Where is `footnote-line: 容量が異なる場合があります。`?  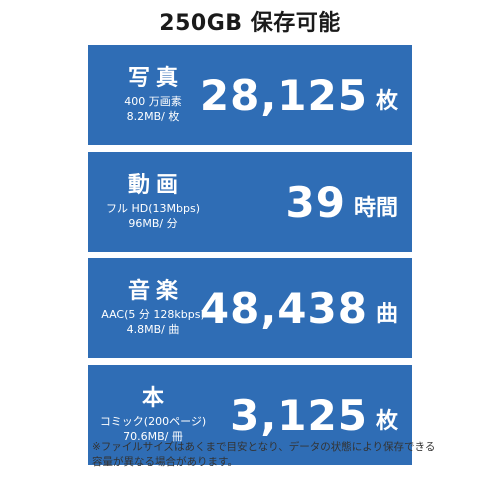
footnote-line: 容量が異なる場合があります。 is located at coordinates (165, 462).